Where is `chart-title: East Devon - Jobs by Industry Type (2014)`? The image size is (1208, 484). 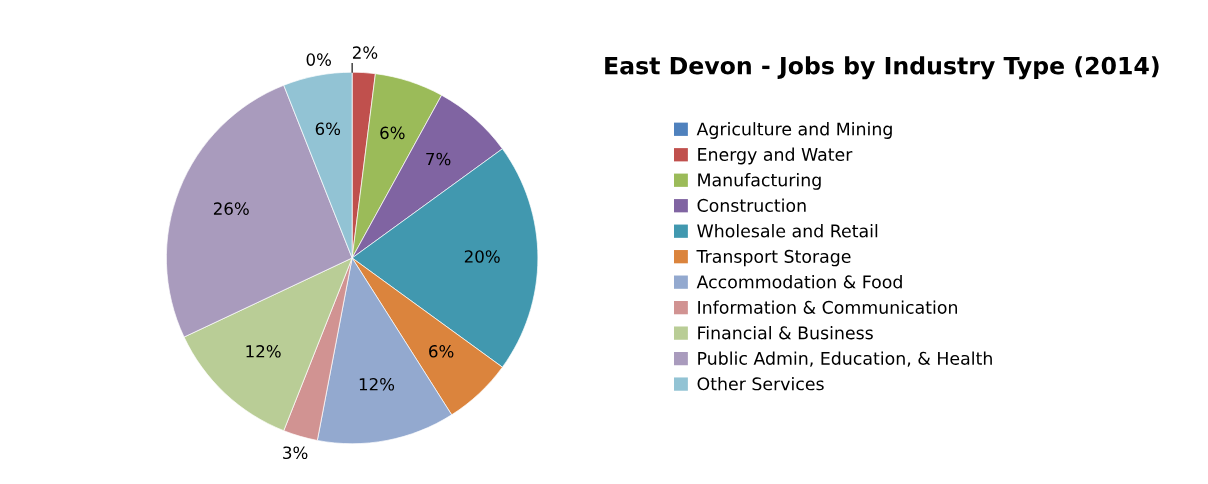 chart-title: East Devon - Jobs by Industry Type (2014) is located at coordinates (882, 68).